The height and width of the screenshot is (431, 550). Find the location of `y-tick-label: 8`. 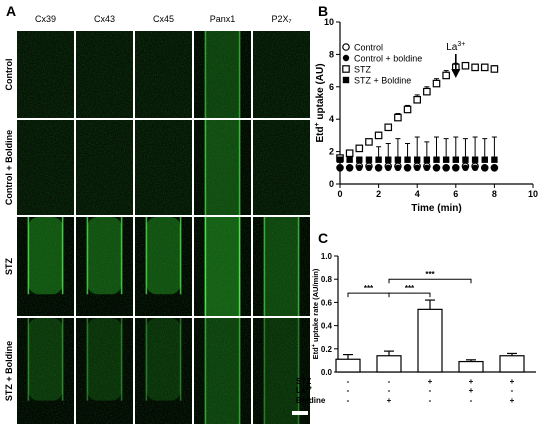

y-tick-label: 8 is located at coordinates (331, 54).